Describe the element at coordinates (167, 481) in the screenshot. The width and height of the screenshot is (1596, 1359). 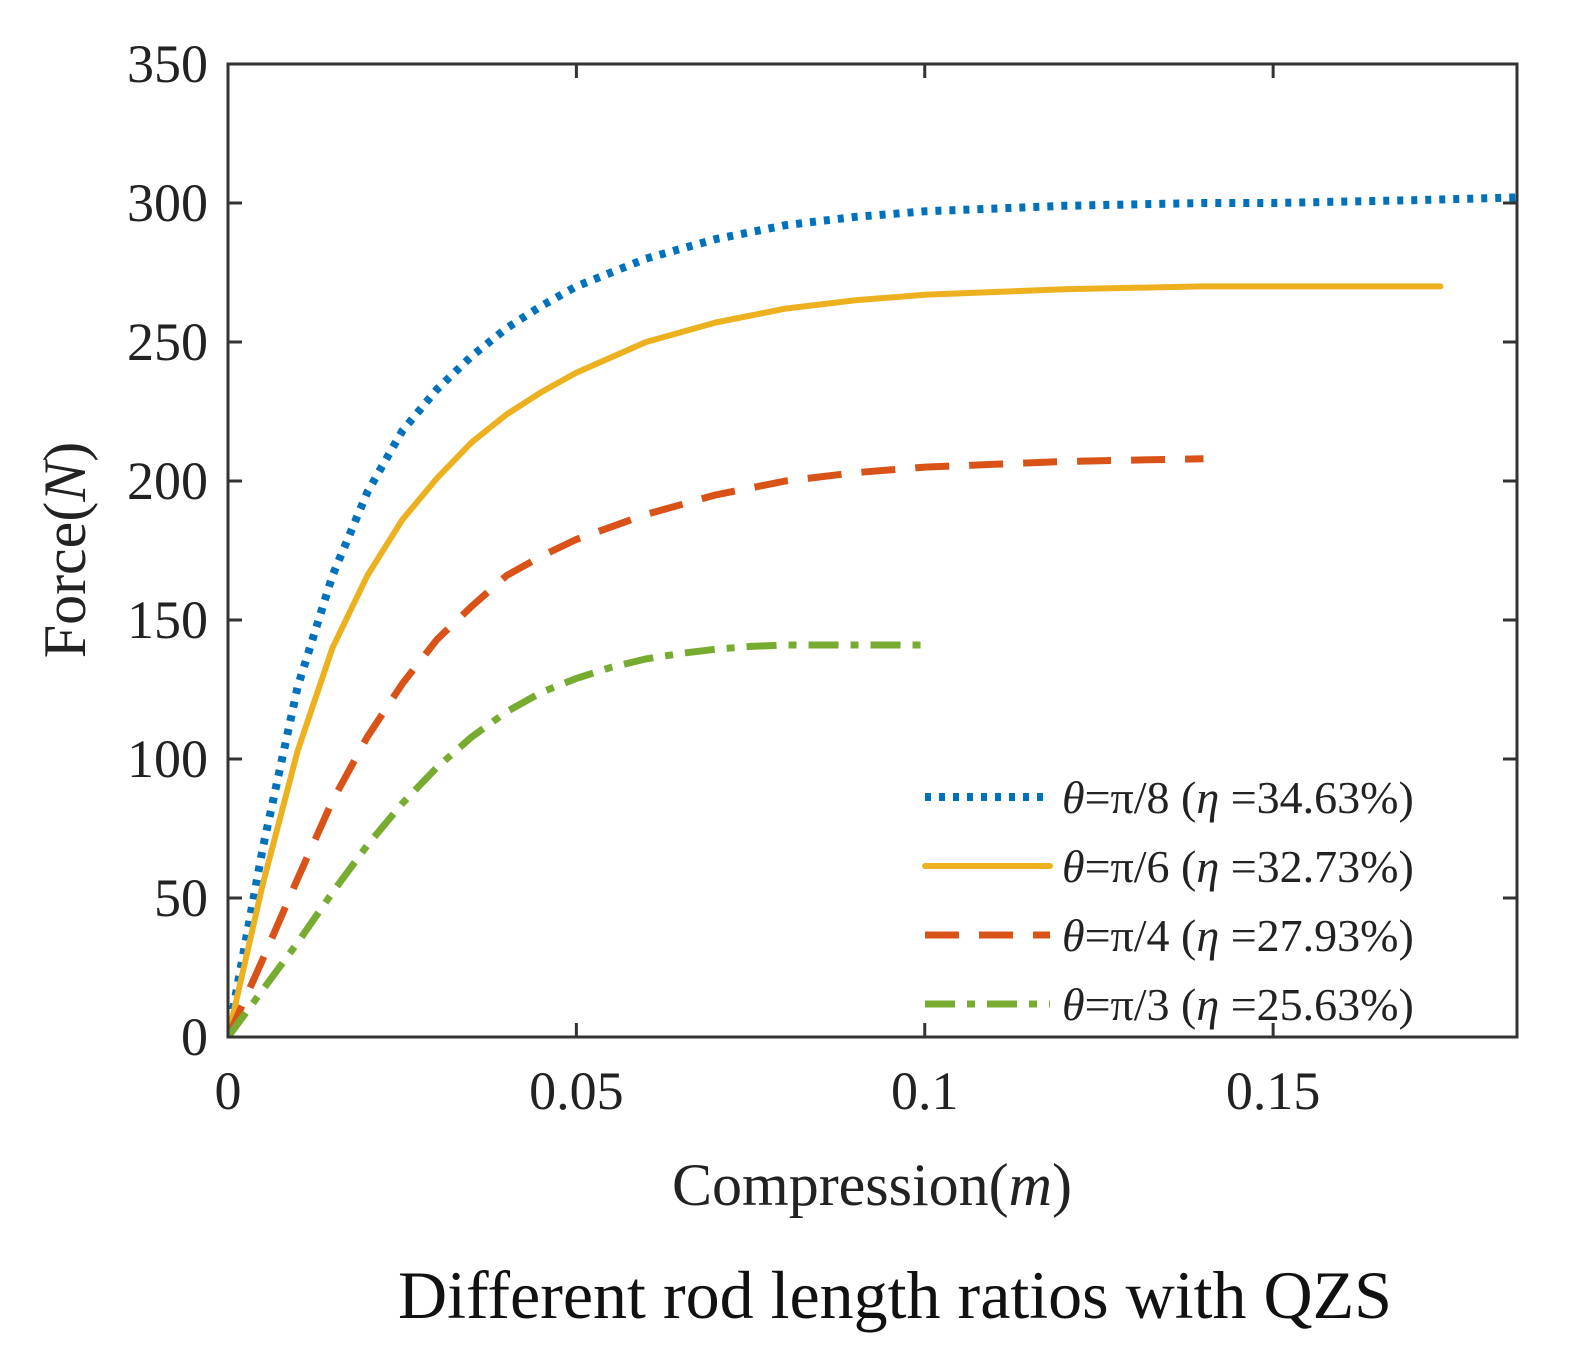
I see `y-tick-label: 200` at that location.